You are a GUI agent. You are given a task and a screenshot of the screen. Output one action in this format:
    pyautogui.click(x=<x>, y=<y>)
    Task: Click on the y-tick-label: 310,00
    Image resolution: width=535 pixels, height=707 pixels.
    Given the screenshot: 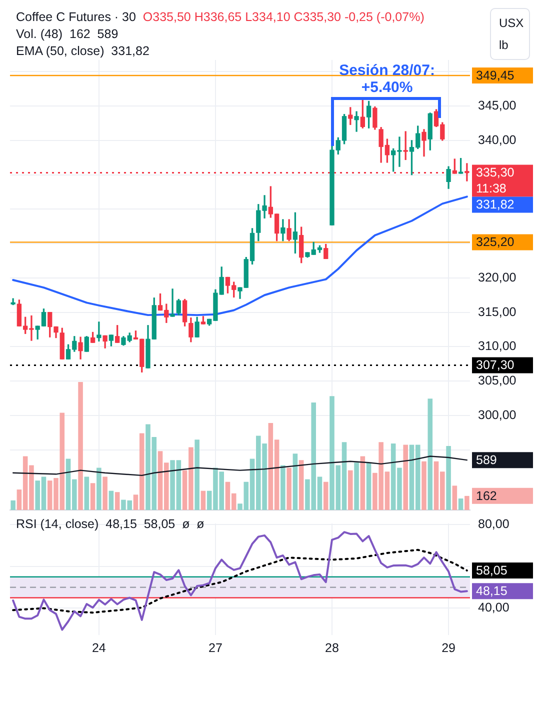 What is the action you would take?
    pyautogui.click(x=497, y=346)
    